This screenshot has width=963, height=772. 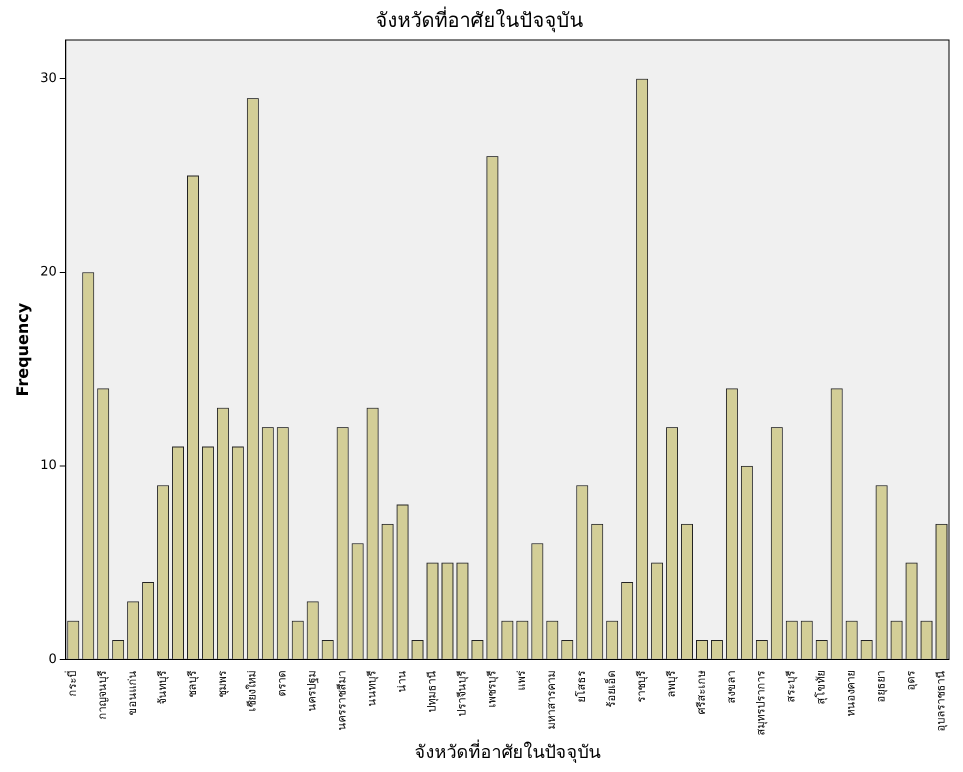 What do you see at coordinates (941, 701) in the screenshot?
I see `x-tick-label: อุบลราชธานี` at bounding box center [941, 701].